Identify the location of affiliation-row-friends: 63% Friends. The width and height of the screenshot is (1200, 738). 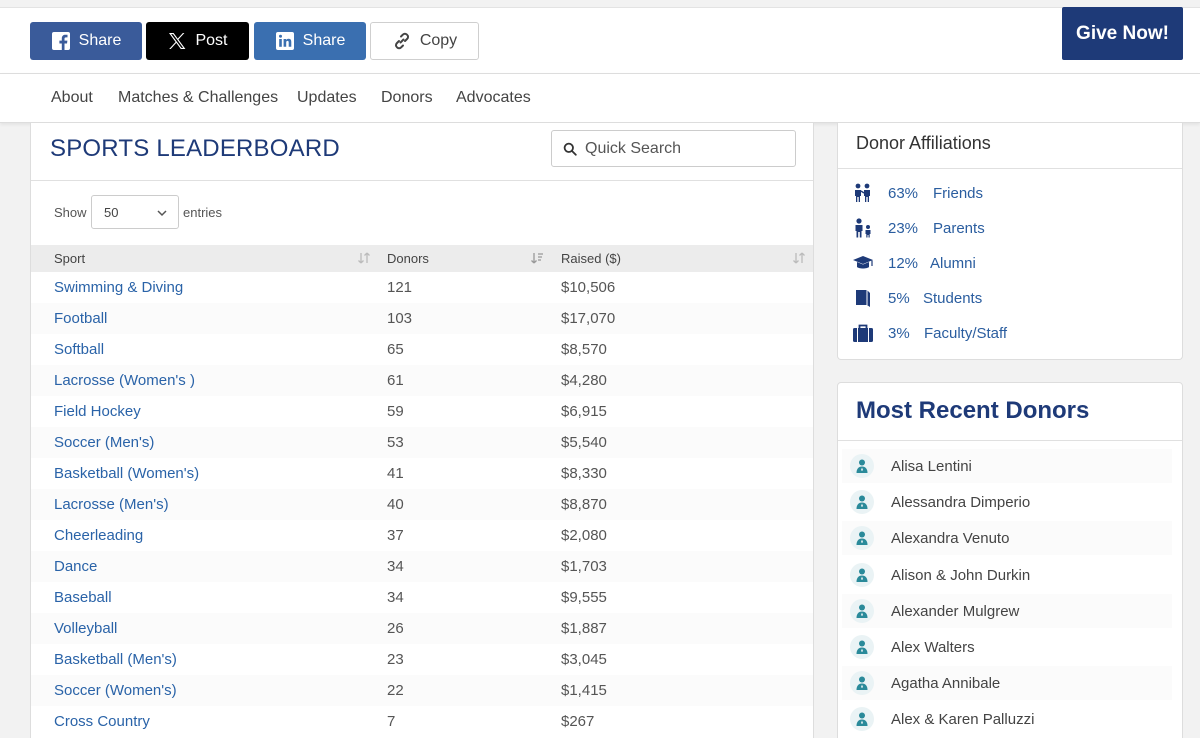
(917, 193).